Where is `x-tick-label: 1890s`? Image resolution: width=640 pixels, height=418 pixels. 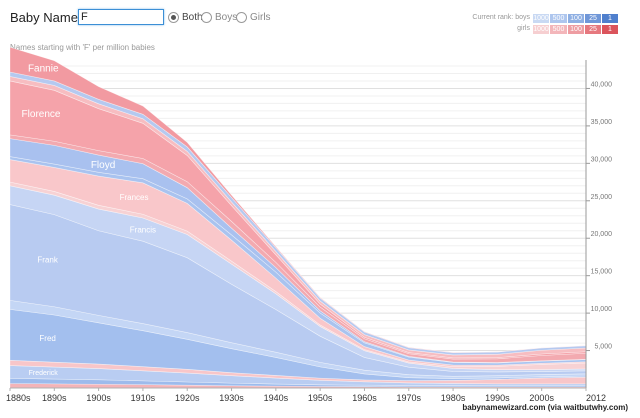 x-tick-label: 1890s is located at coordinates (54, 398).